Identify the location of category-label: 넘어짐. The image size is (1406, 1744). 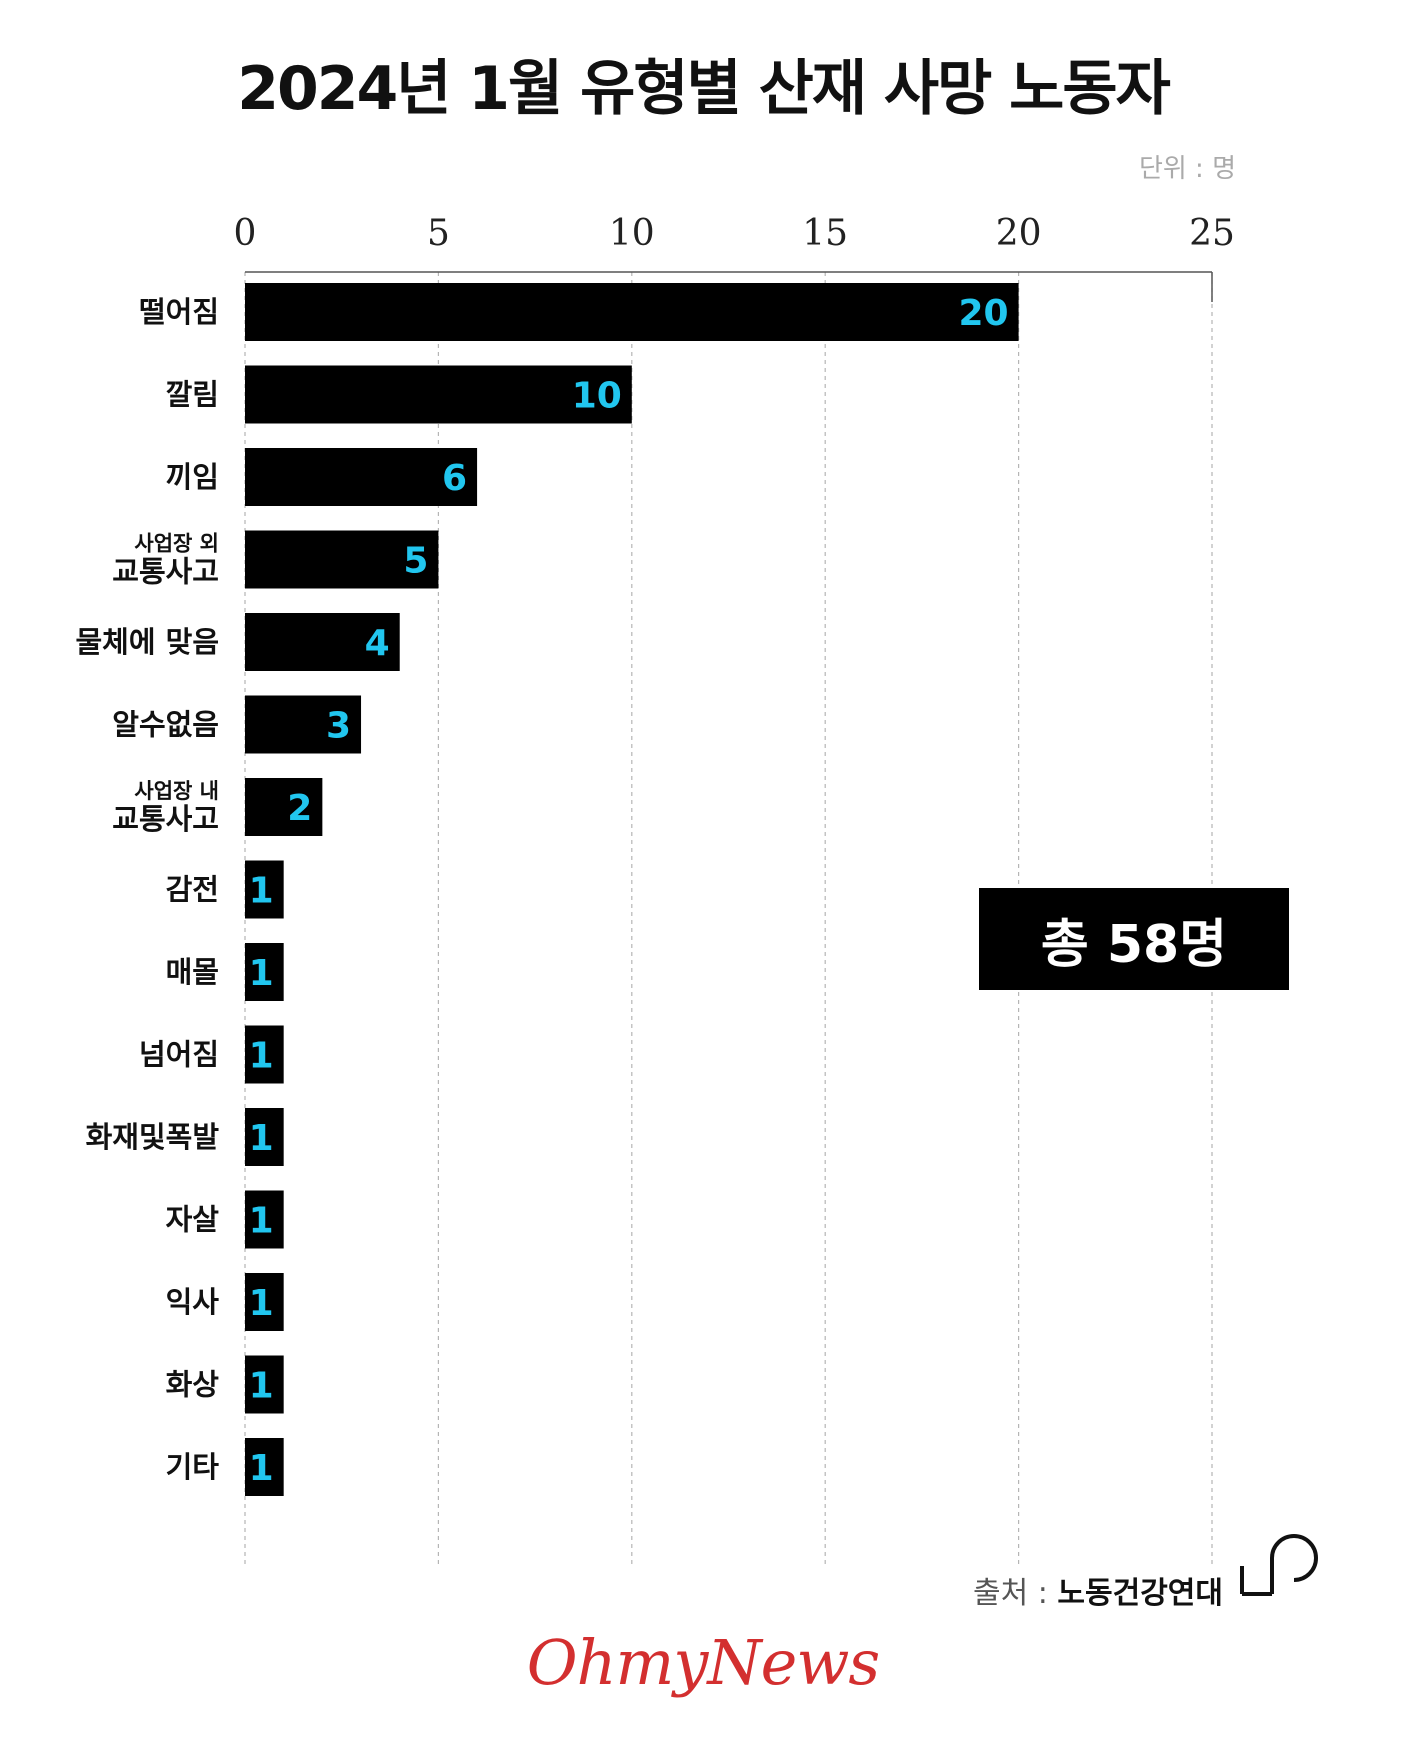
(179, 1055).